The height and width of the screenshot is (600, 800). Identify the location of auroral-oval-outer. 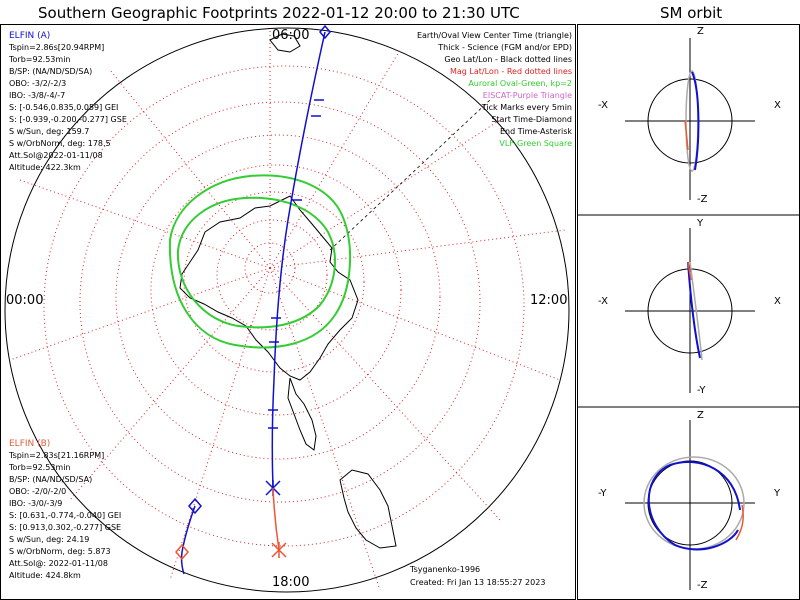
(259, 261).